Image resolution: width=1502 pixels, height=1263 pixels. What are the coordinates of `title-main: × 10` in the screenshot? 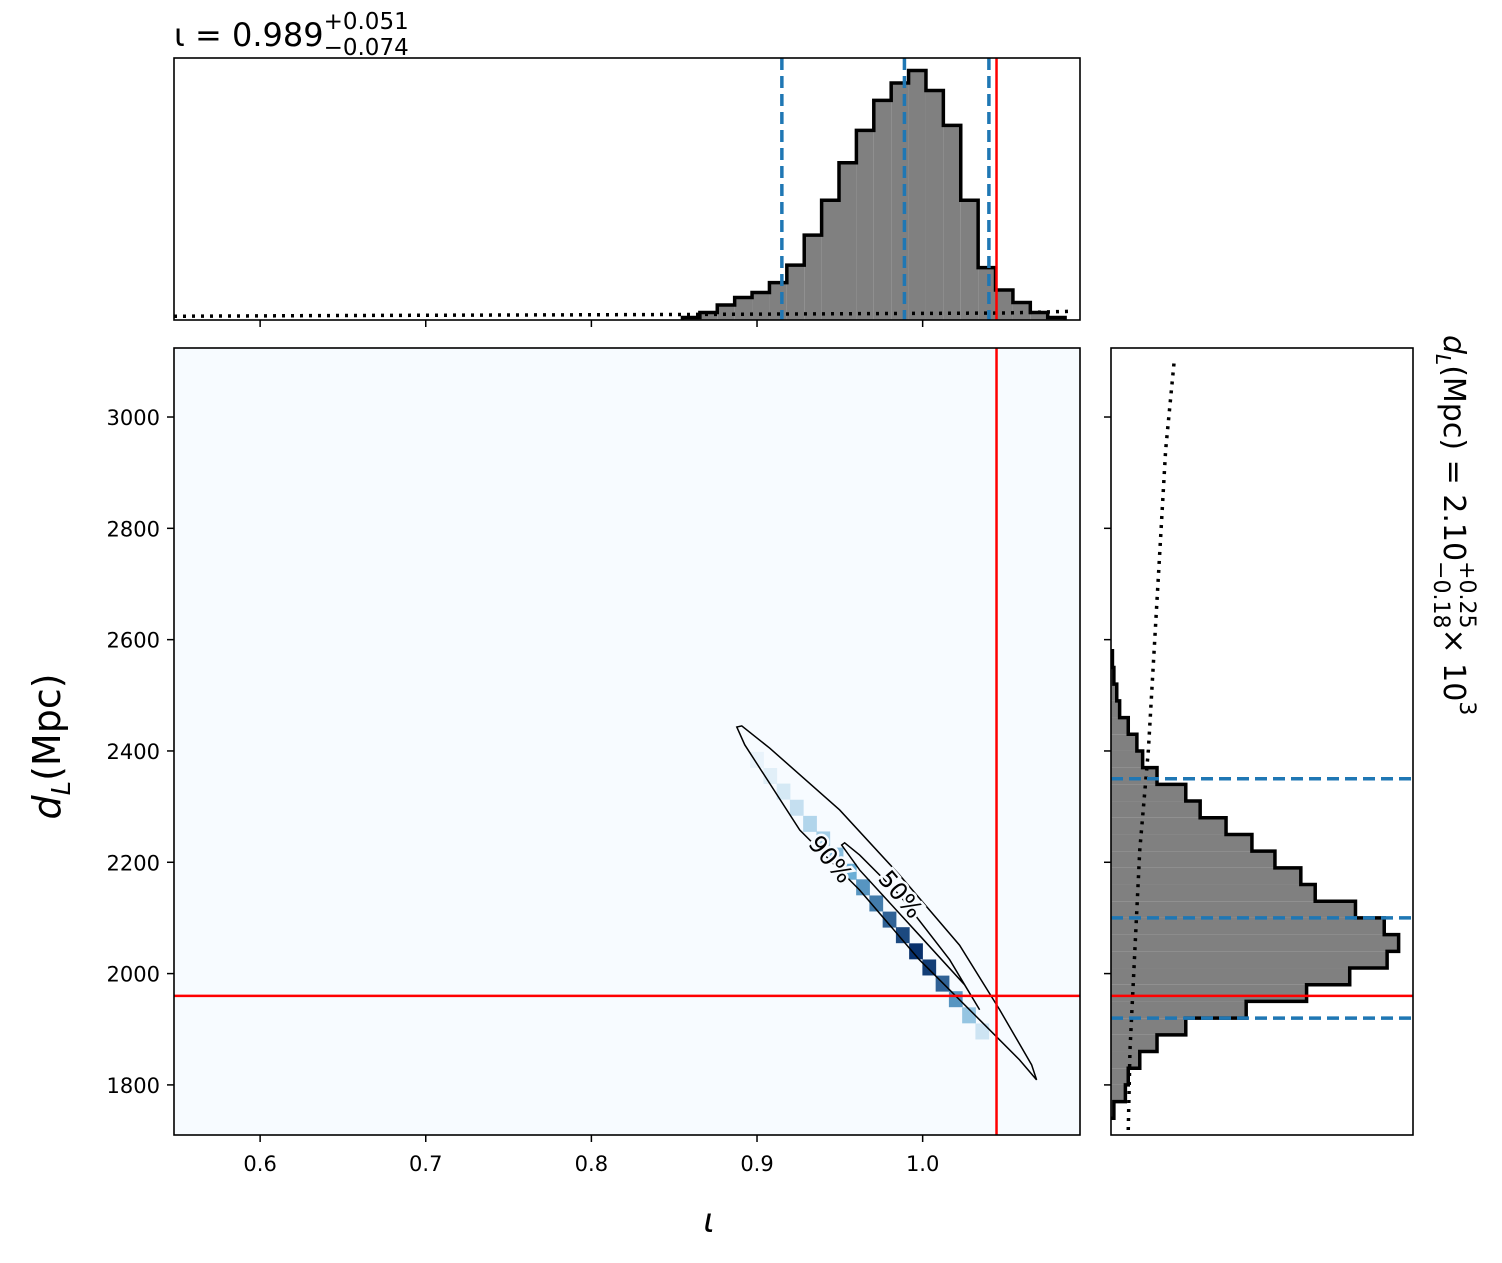 It's located at (1453, 664).